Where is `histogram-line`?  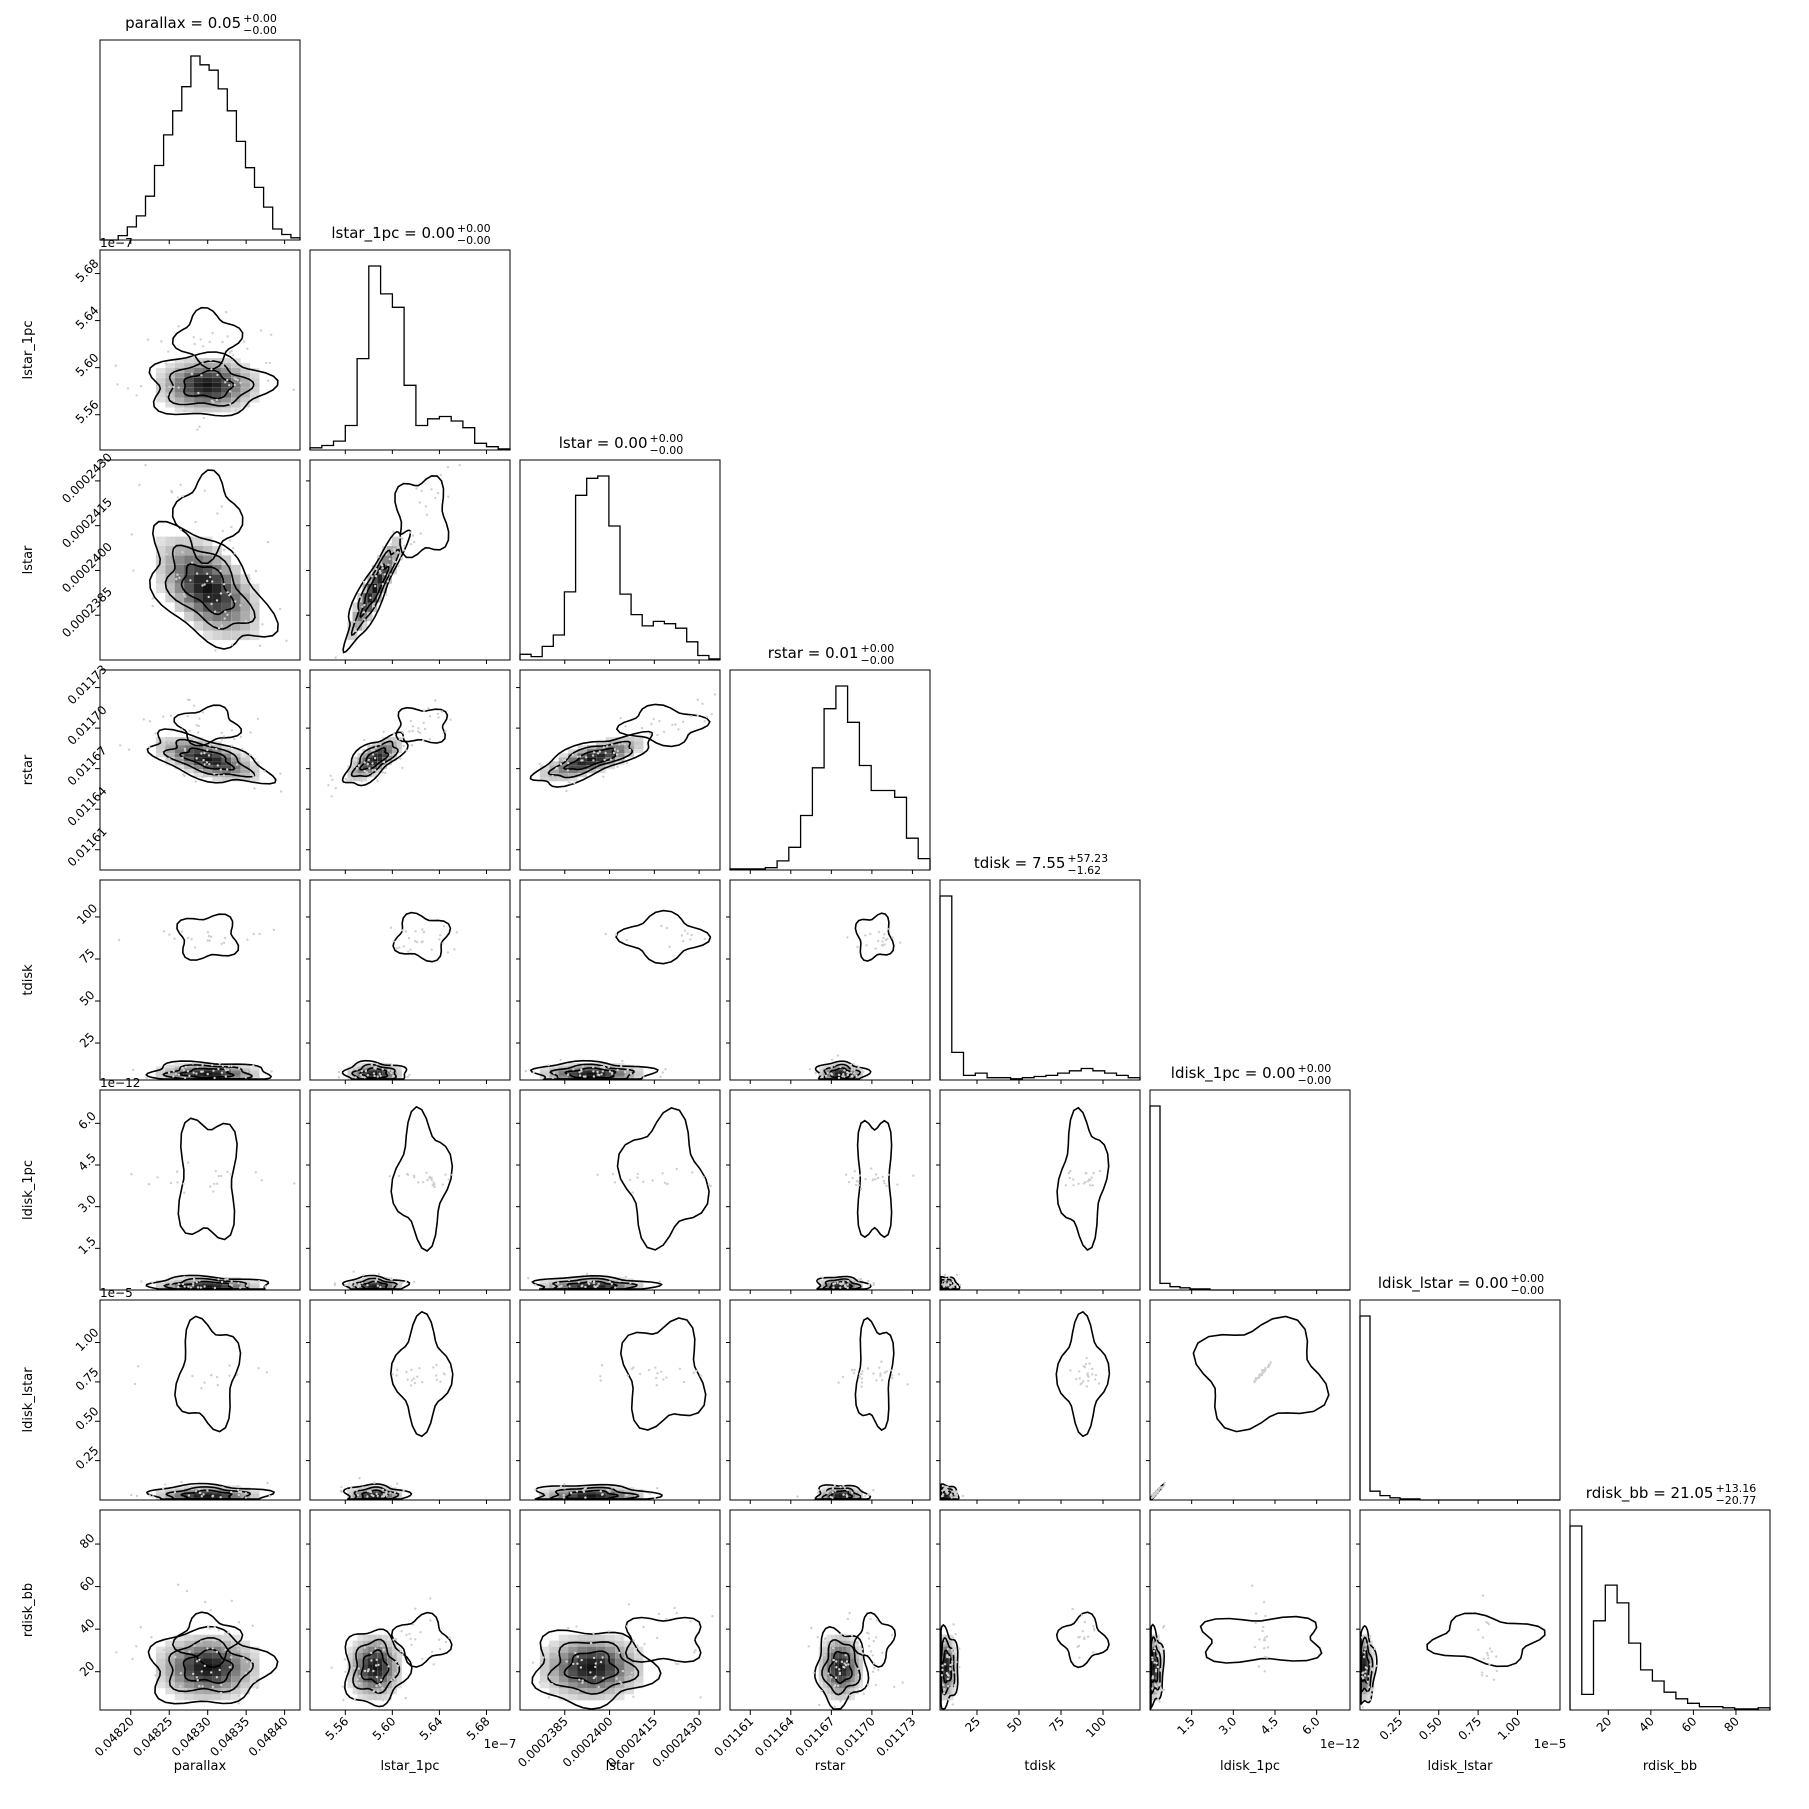 histogram-line is located at coordinates (1670, 1617).